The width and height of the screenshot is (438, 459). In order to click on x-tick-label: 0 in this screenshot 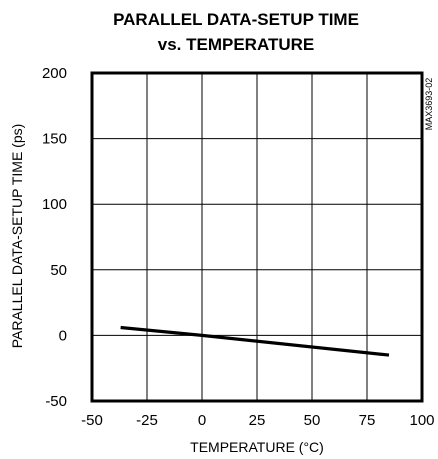, I will do `click(202, 420)`.